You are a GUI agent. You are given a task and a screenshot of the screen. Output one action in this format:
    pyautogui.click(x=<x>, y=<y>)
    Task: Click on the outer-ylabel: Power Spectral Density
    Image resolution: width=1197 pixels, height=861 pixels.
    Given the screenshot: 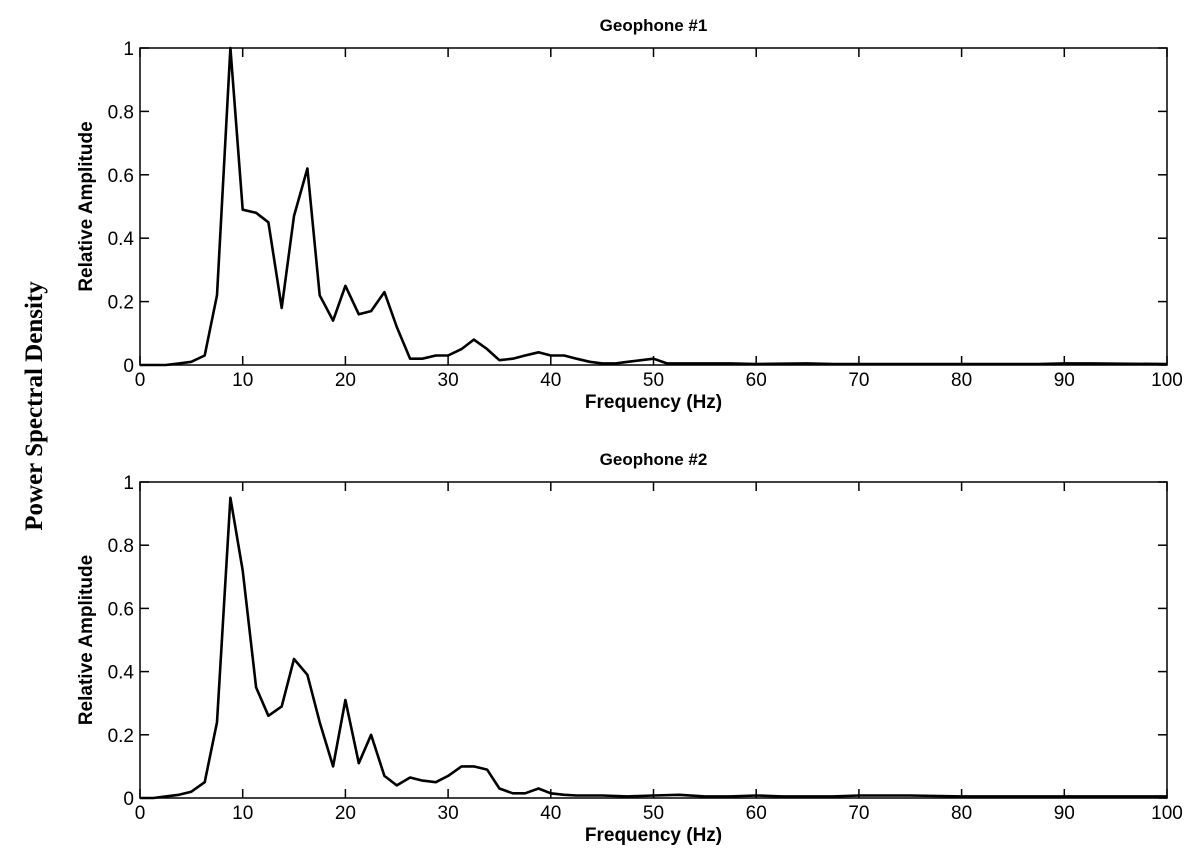 What is the action you would take?
    pyautogui.click(x=34, y=406)
    